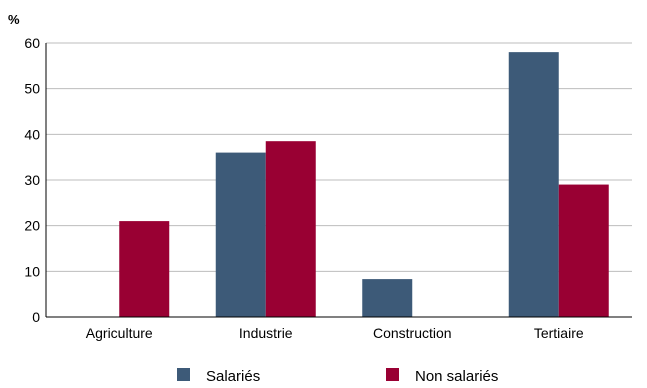  Describe the element at coordinates (412, 333) in the screenshot. I see `x-tick-label: Construction` at that location.